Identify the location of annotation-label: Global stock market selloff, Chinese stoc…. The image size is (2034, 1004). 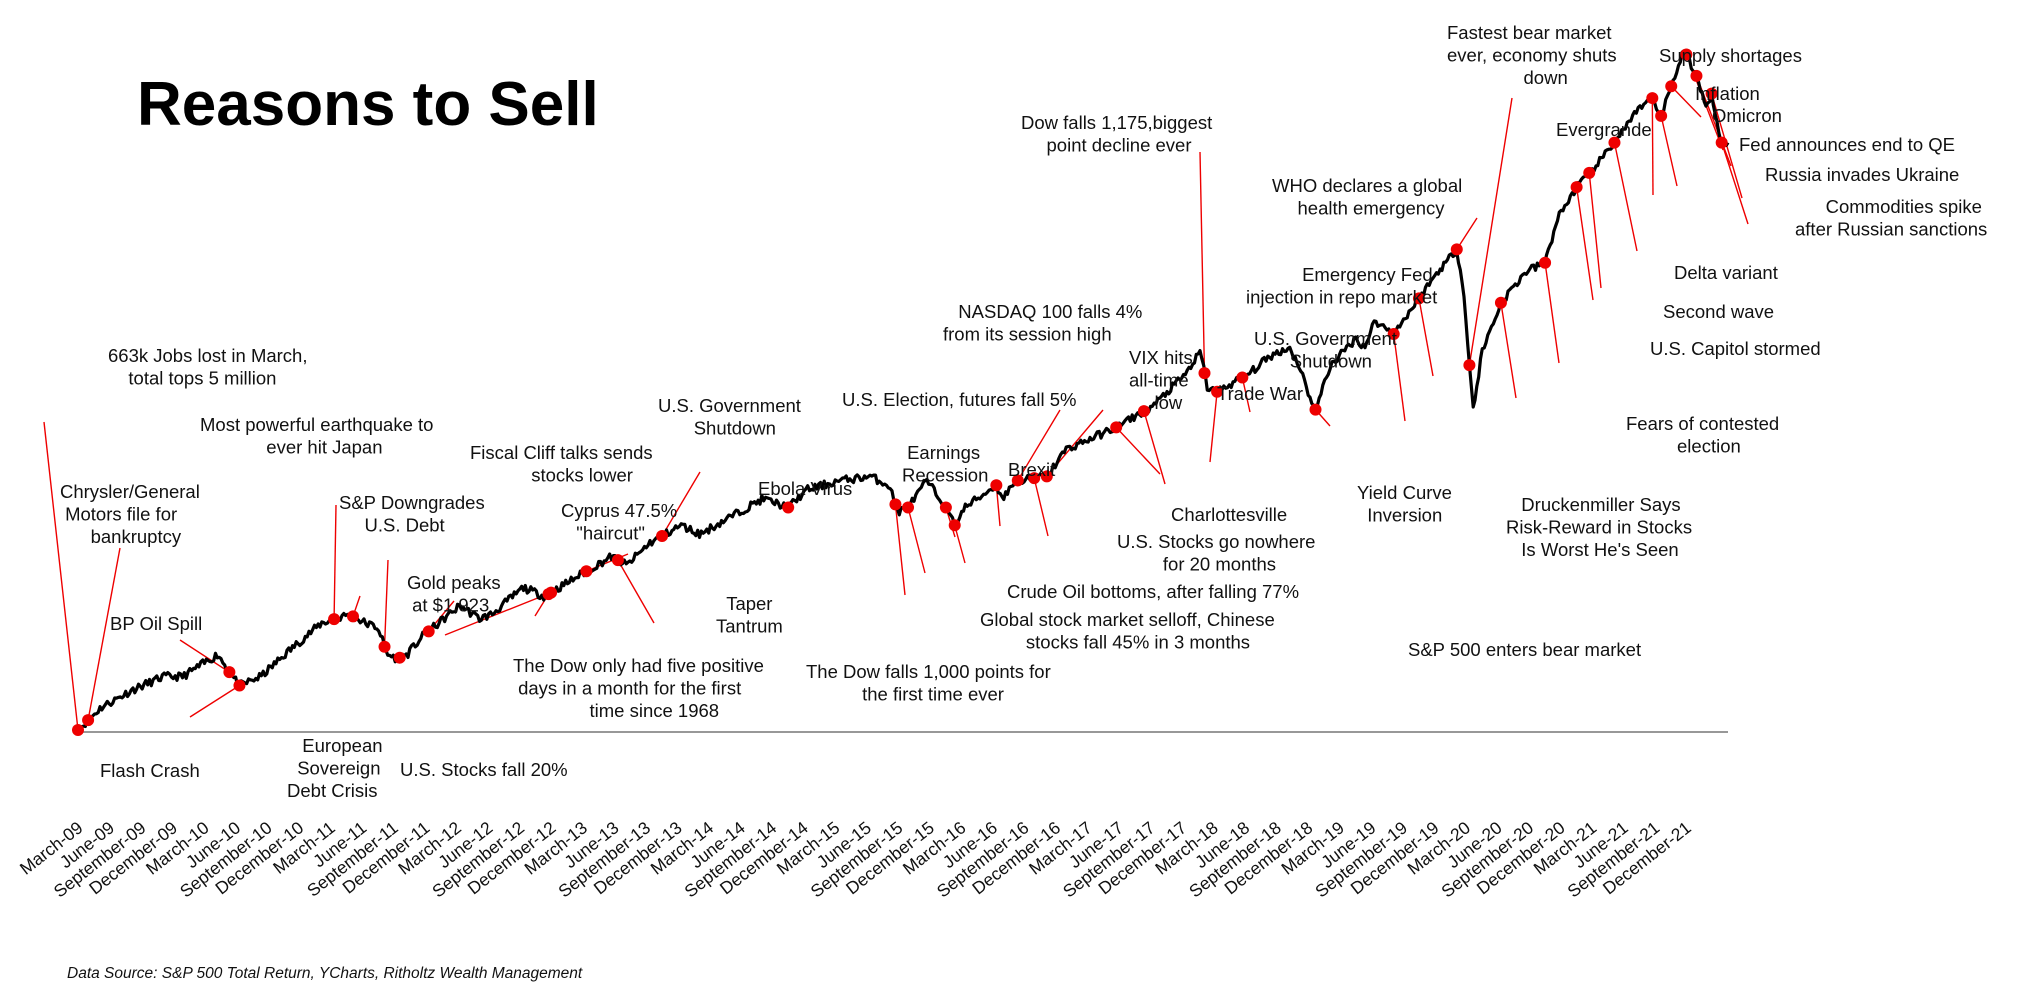
(1127, 631).